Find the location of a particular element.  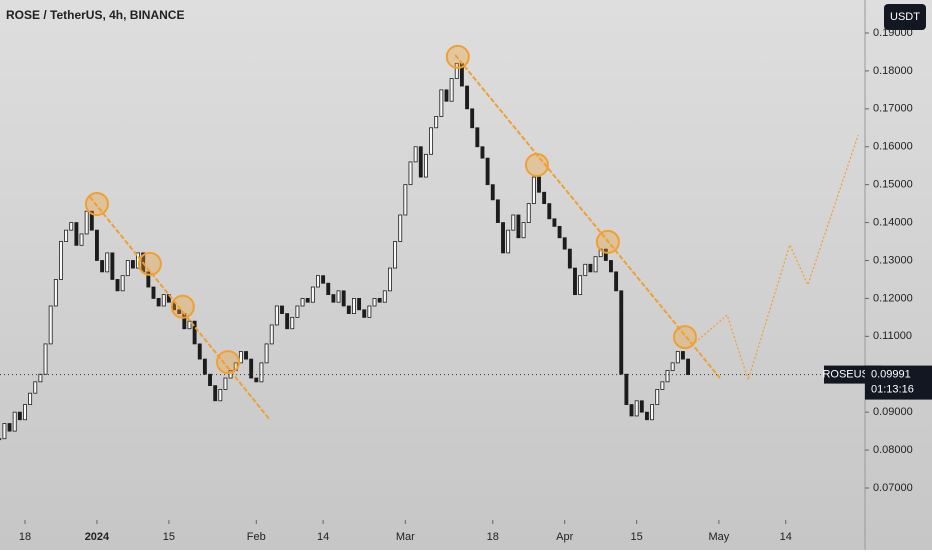

currency-button is located at coordinates (905, 17).